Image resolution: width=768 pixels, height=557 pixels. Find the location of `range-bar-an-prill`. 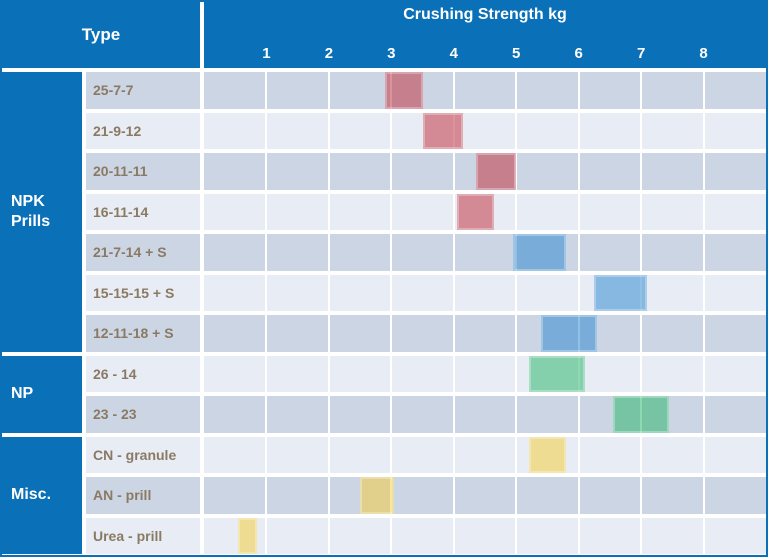

range-bar-an-prill is located at coordinates (377, 495).